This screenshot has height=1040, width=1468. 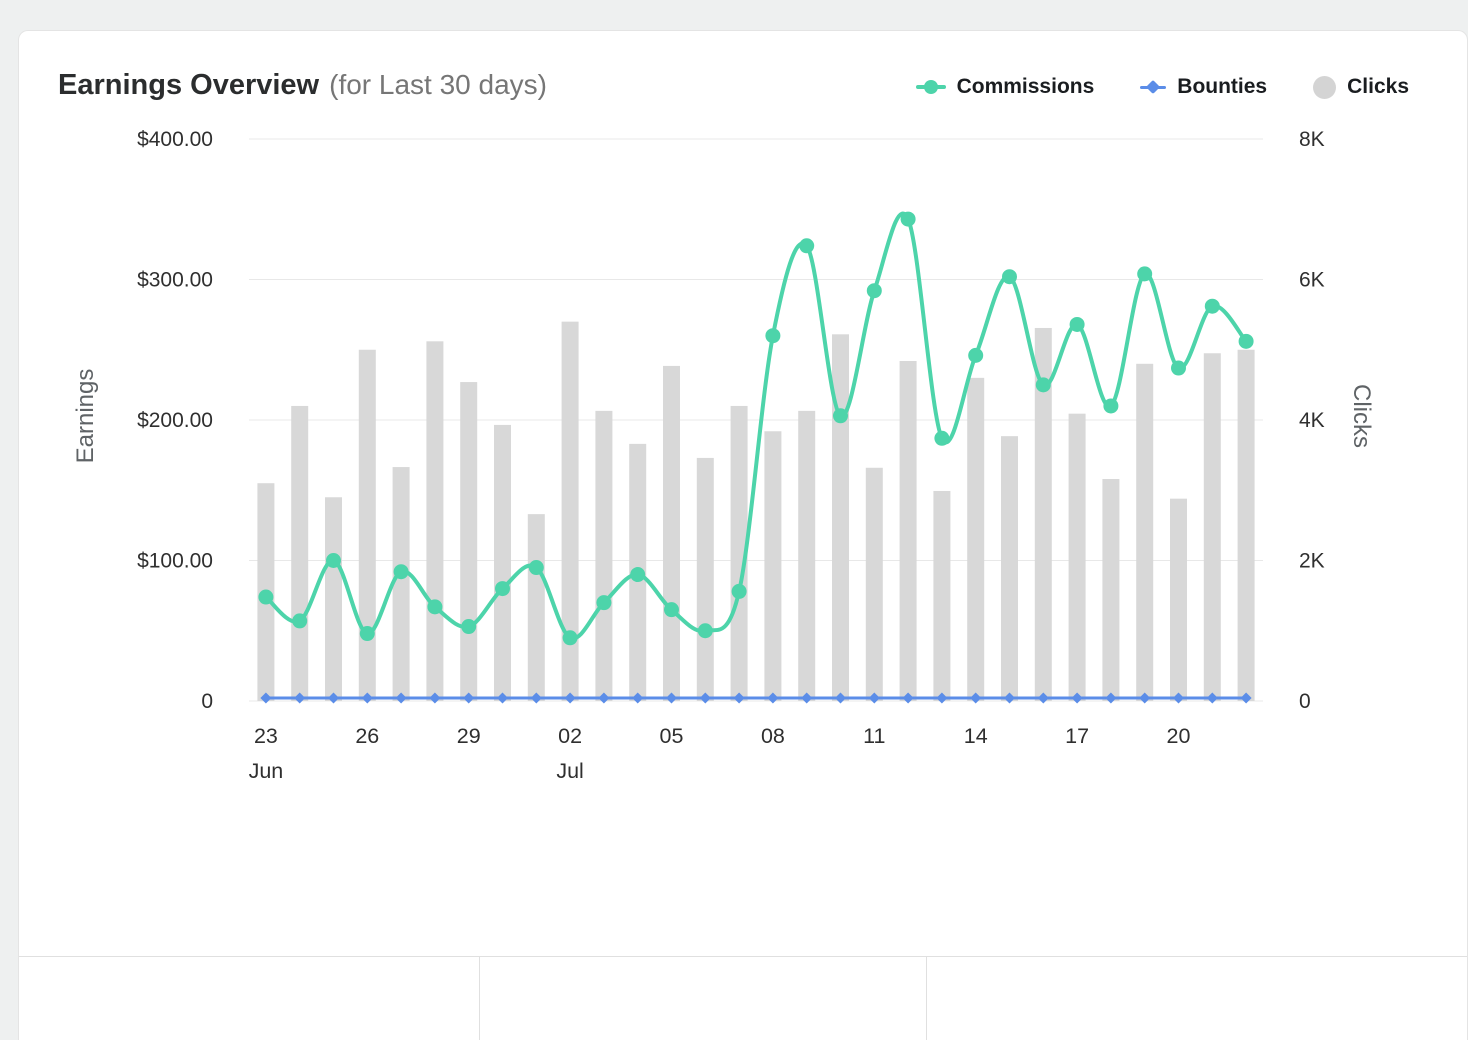 What do you see at coordinates (438, 84) in the screenshot?
I see `page-subtitle: (for Last 30 days)` at bounding box center [438, 84].